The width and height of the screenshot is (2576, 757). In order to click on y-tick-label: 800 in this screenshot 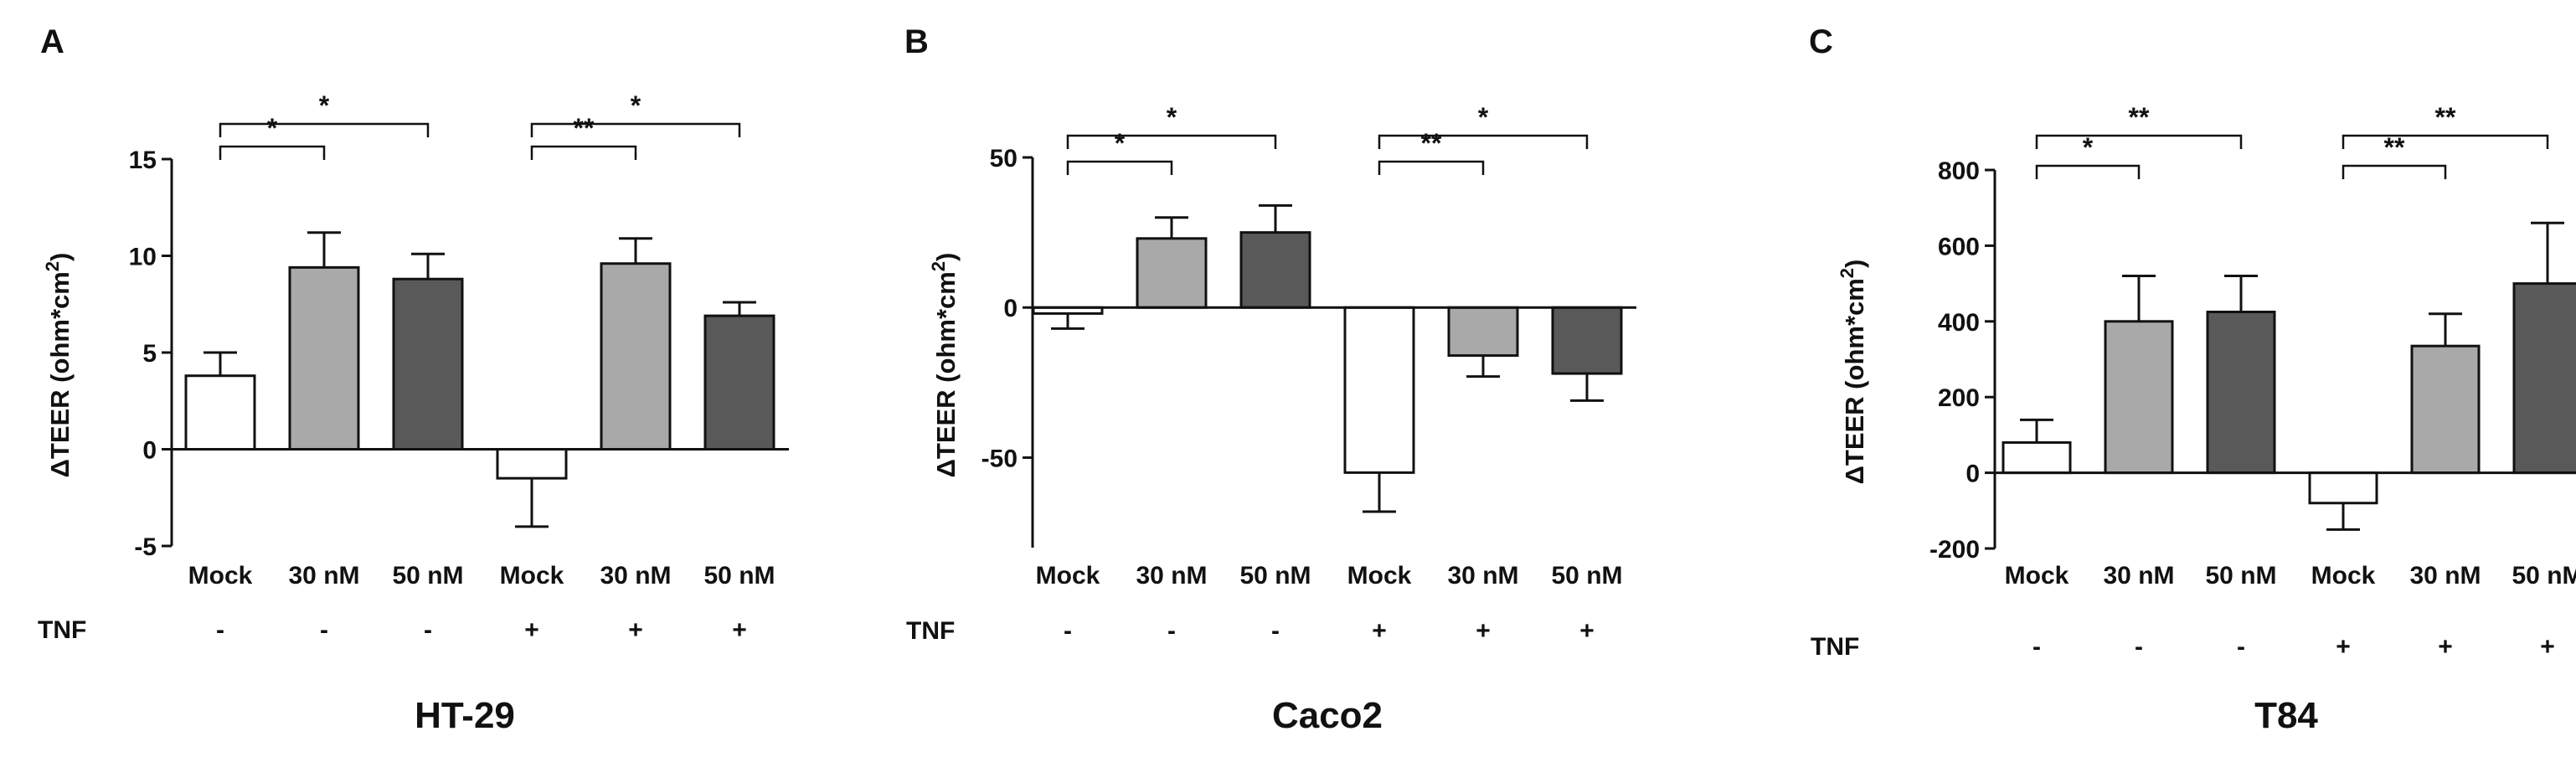, I will do `click(1959, 171)`.